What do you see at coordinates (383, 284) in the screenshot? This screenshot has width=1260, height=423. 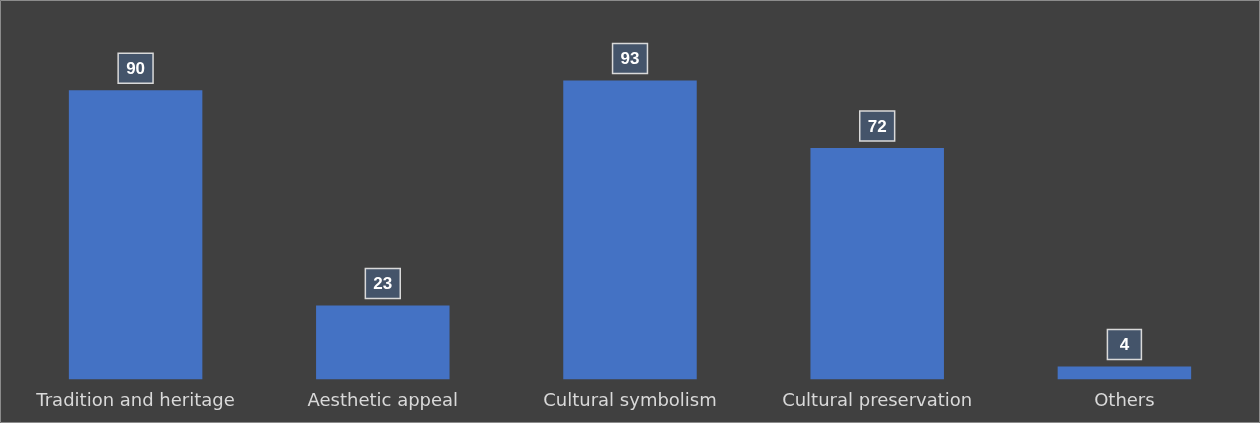 I see `data-label: 23` at bounding box center [383, 284].